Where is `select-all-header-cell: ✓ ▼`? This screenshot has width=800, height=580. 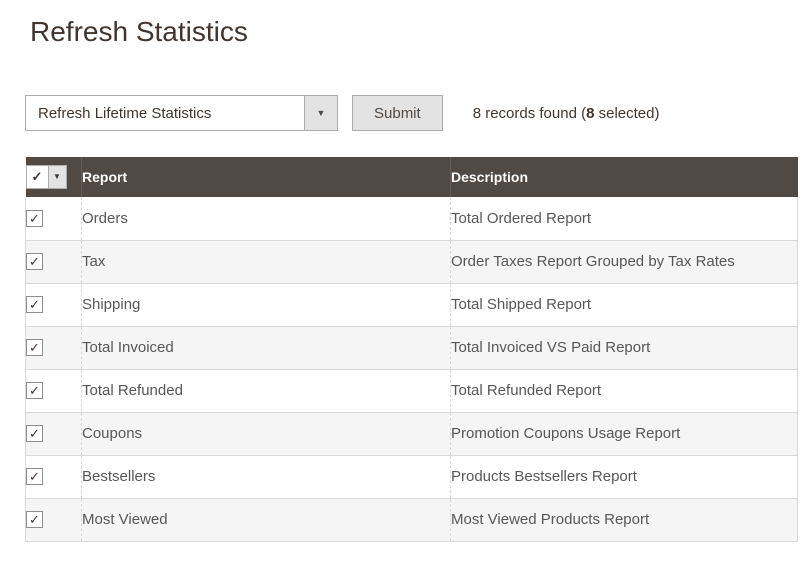
select-all-header-cell: ✓ ▼ is located at coordinates (53, 177).